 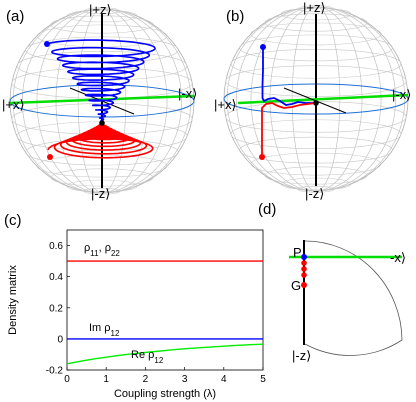 I want to click on point-p-label: P, so click(x=297, y=252).